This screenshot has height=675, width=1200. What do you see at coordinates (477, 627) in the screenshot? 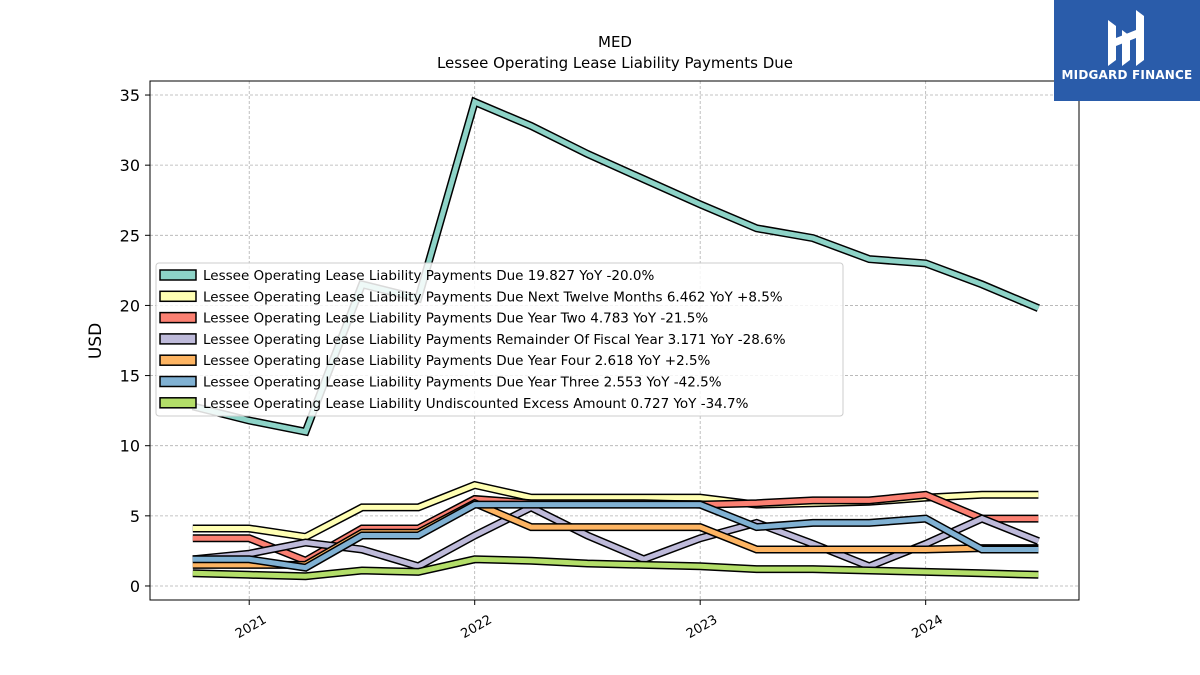
I see `x-tick-label: 2022` at bounding box center [477, 627].